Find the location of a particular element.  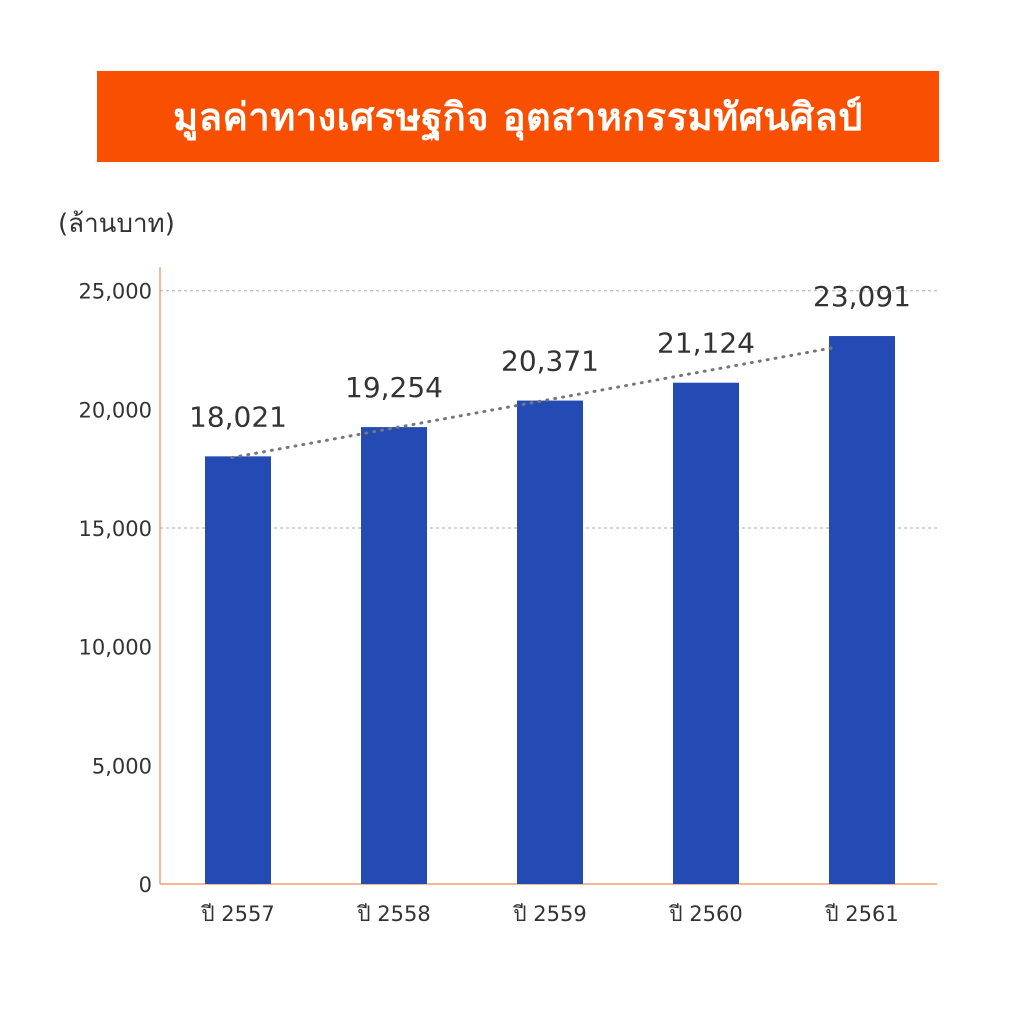

data-label: 23,091 is located at coordinates (862, 296).